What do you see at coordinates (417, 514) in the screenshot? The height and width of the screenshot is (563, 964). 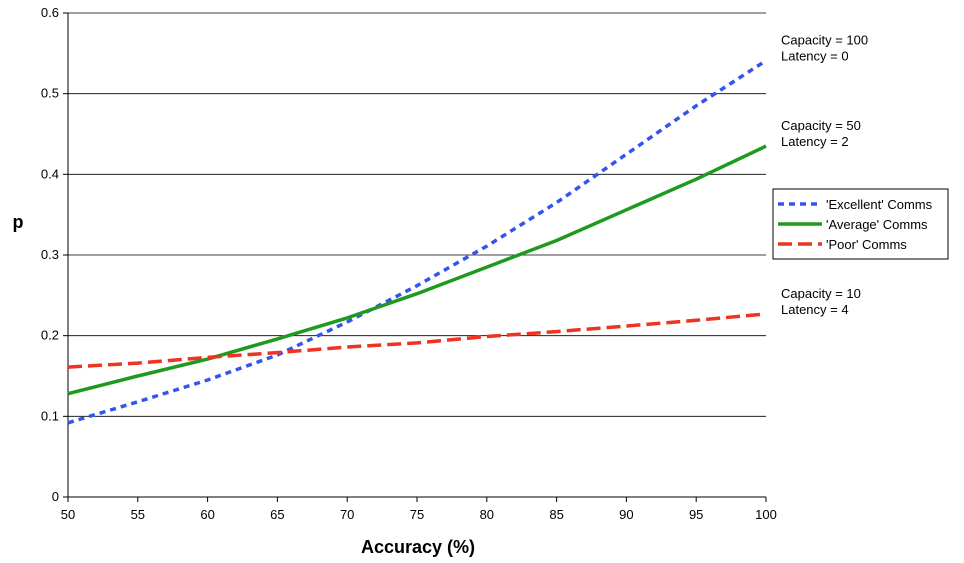 I see `x-tick-label: 75` at bounding box center [417, 514].